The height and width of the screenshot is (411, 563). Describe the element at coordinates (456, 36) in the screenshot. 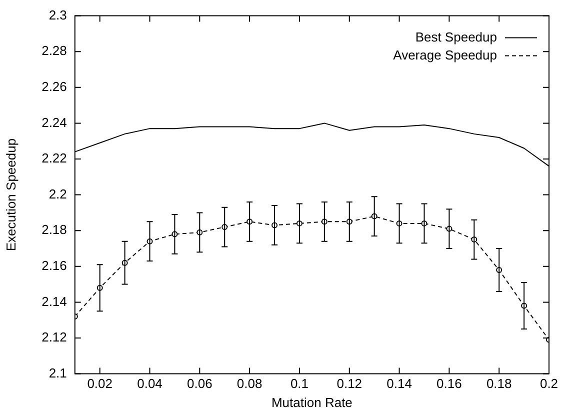

I see `legend-label: Best Speedup` at that location.